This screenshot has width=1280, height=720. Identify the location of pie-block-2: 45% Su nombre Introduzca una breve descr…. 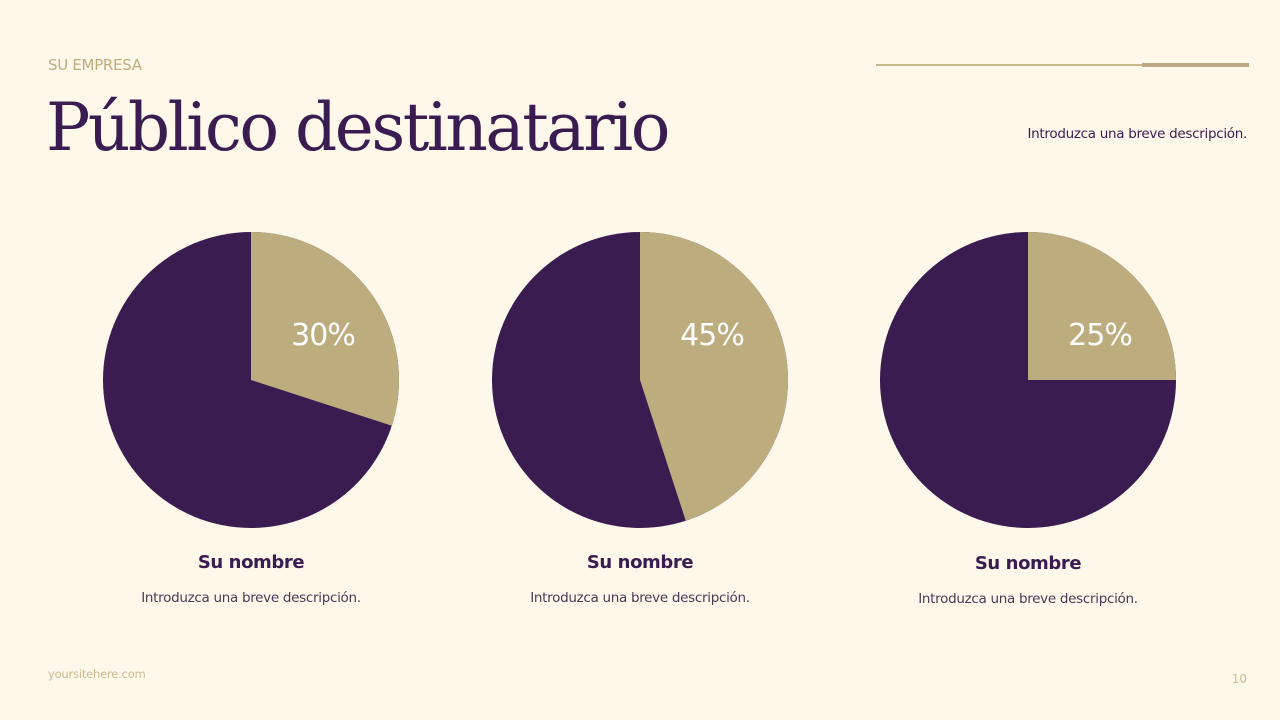
(640, 418).